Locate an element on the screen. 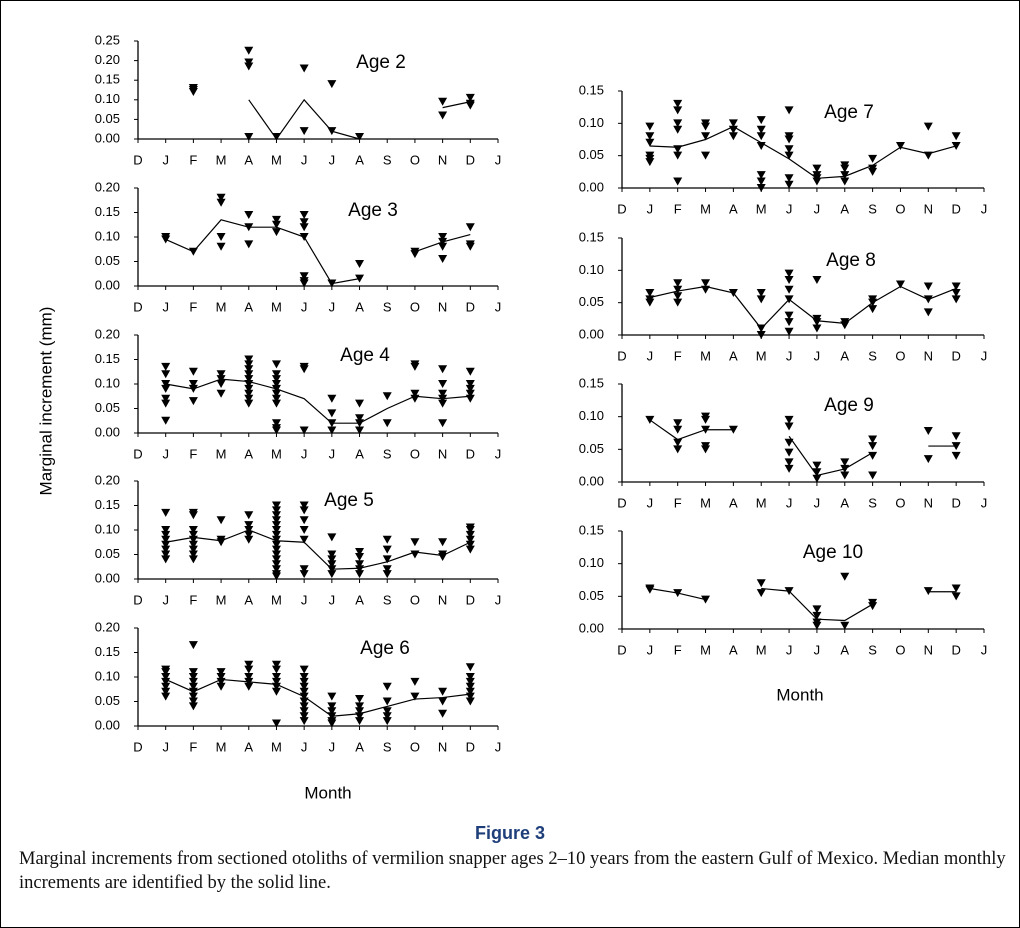  y-tick-label: 0.25 is located at coordinates (107, 39).